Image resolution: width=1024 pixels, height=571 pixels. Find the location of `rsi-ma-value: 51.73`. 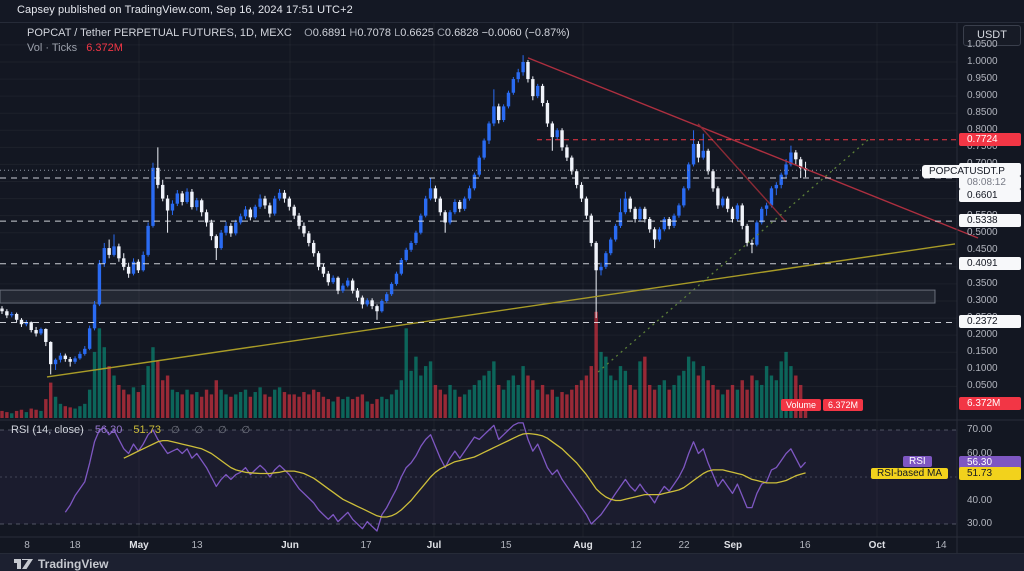

rsi-ma-value: 51.73 is located at coordinates (147, 430).